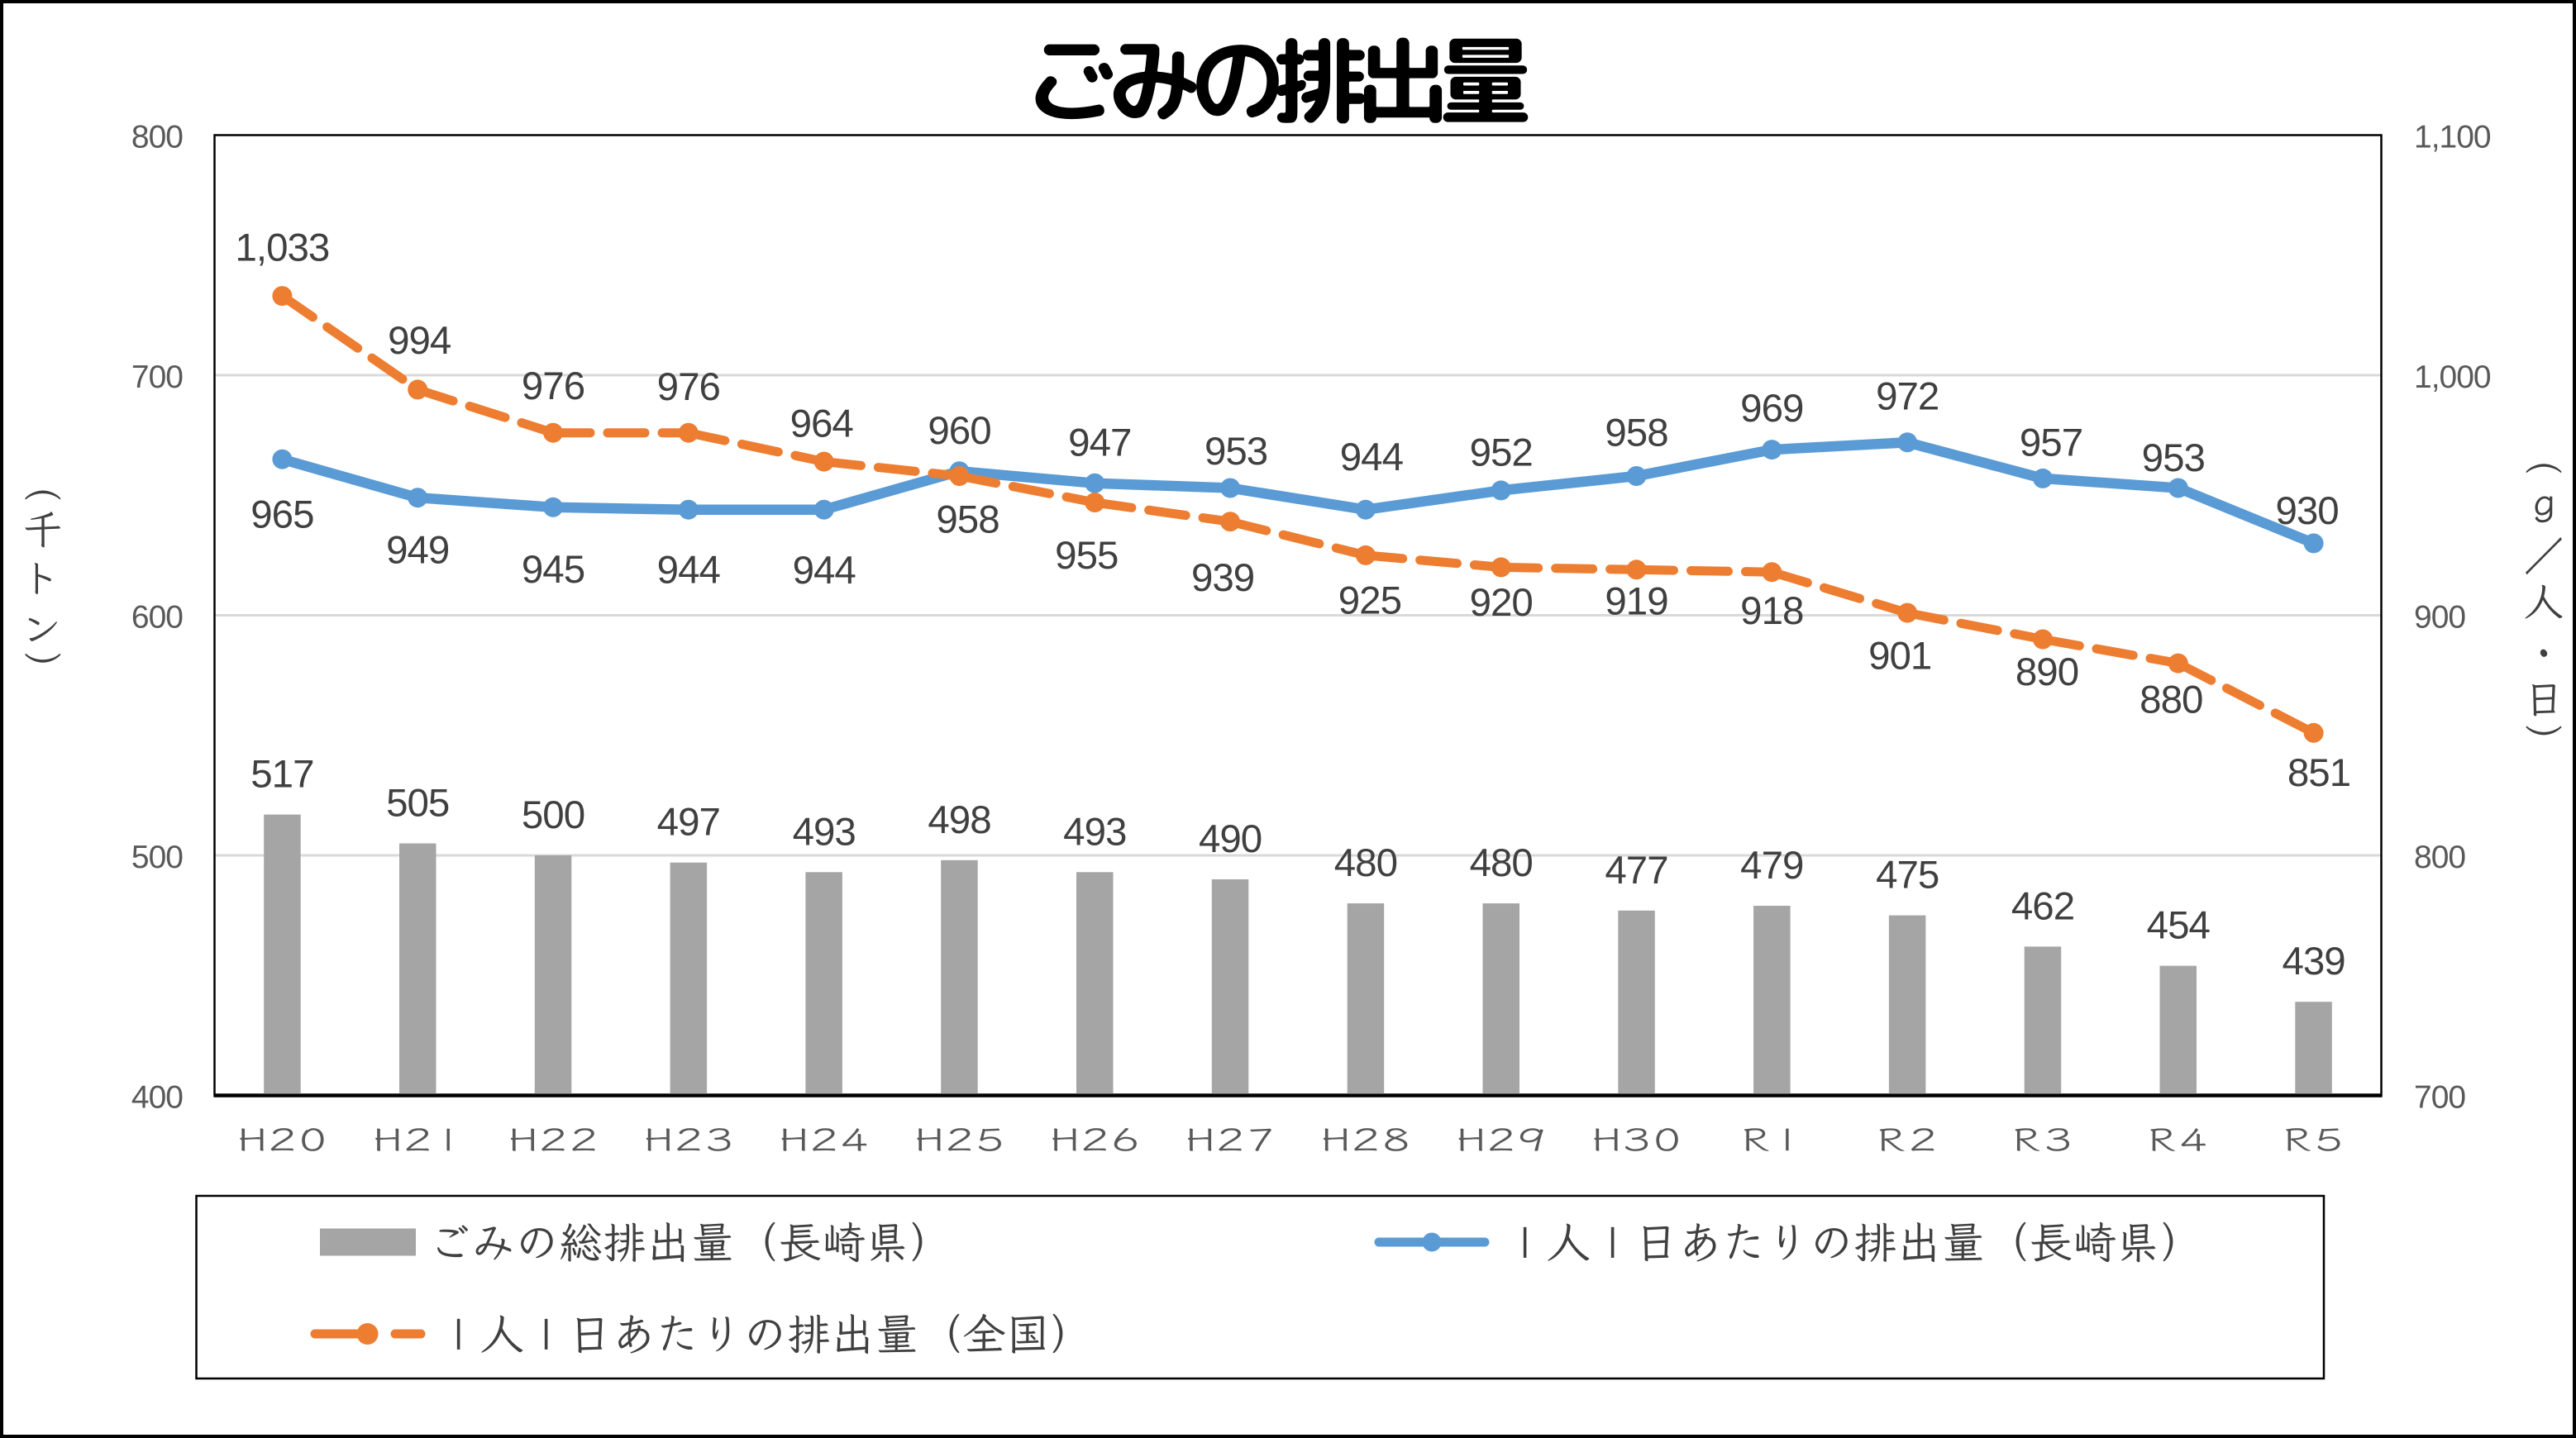 The width and height of the screenshot is (2576, 1438). Describe the element at coordinates (1501, 603) in the screenshot. I see `svg-text: 920` at that location.